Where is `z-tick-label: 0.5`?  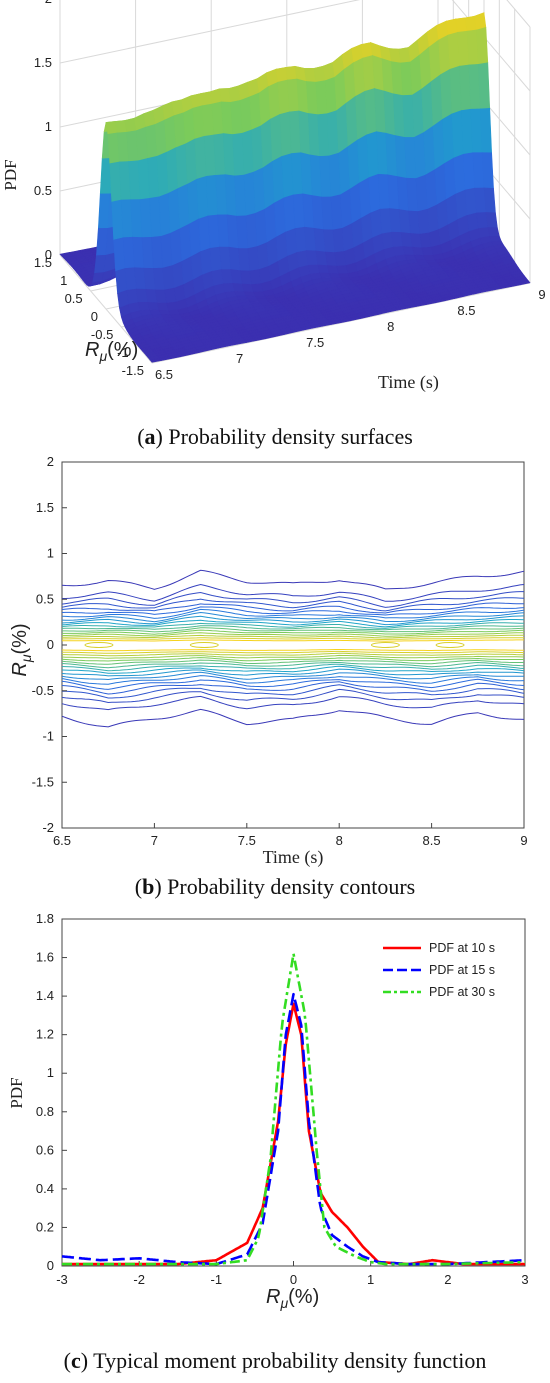
z-tick-label: 0.5 is located at coordinates (43, 190).